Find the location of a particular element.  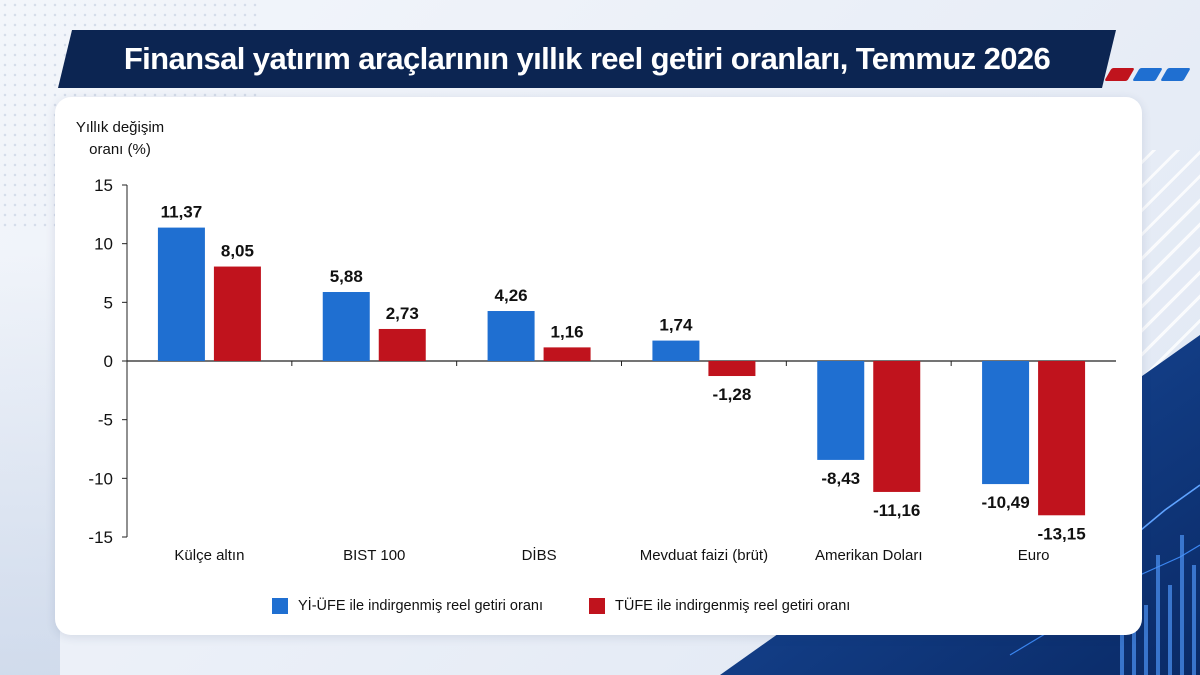

x-tick-label: BIST 100 is located at coordinates (374, 555).